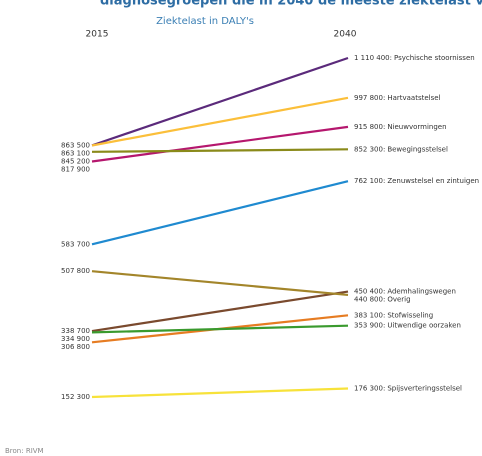 Image resolution: width=482 pixels, height=456 pixels. I want to click on end-label: 762 100: Zenuwstelsel en zintuigen, so click(416, 181).